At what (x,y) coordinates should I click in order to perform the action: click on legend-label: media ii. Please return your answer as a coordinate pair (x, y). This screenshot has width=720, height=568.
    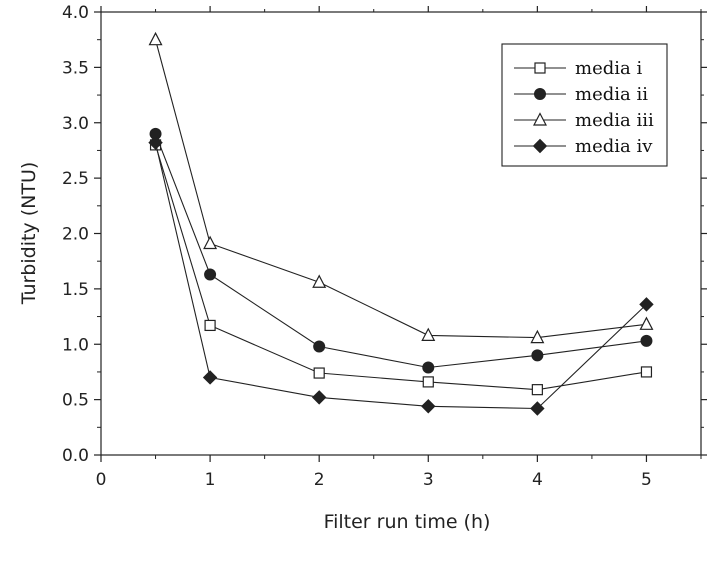
    Looking at the image, I should click on (611, 94).